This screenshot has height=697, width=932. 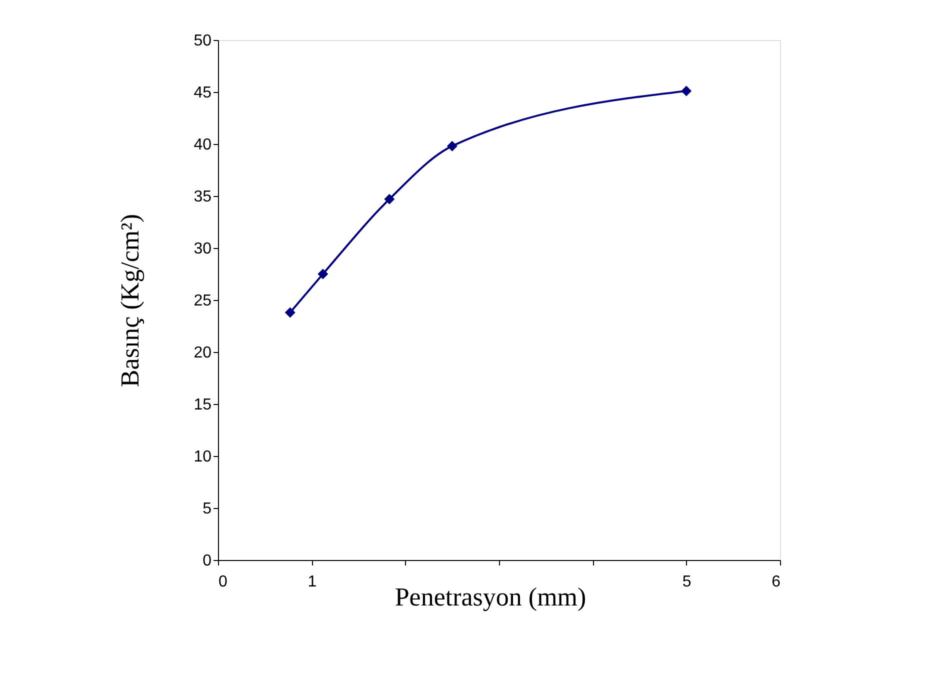 I want to click on y-tick-label: 45, so click(x=203, y=93).